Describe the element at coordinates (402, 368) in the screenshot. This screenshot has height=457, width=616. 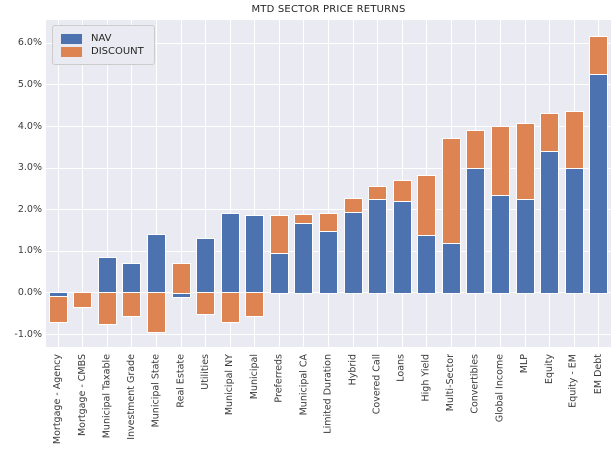
I see `x-tick-label: Loans` at that location.